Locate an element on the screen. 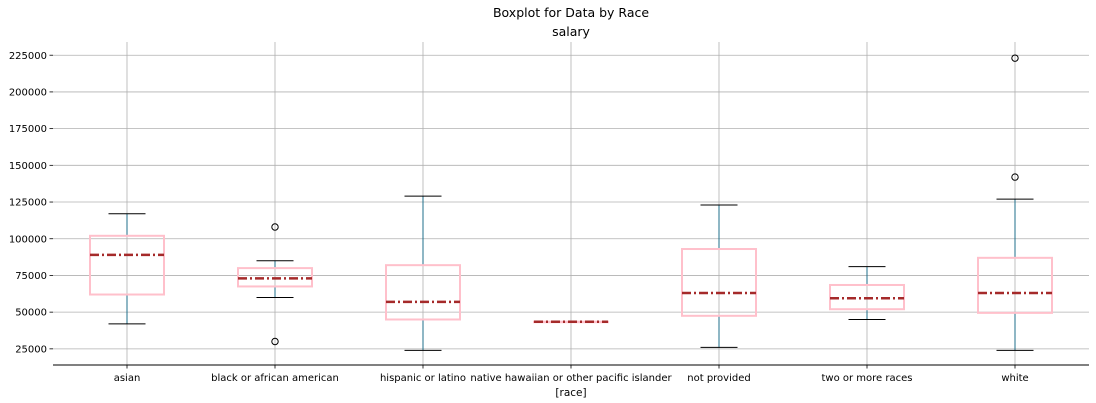  x-tick-label: not provided is located at coordinates (718, 378).